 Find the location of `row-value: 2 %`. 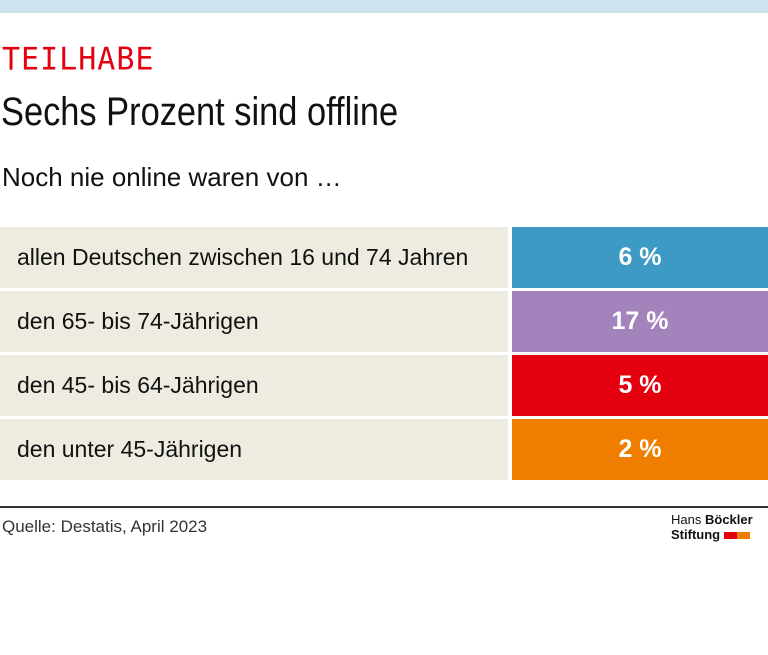

row-value: 2 % is located at coordinates (640, 449).